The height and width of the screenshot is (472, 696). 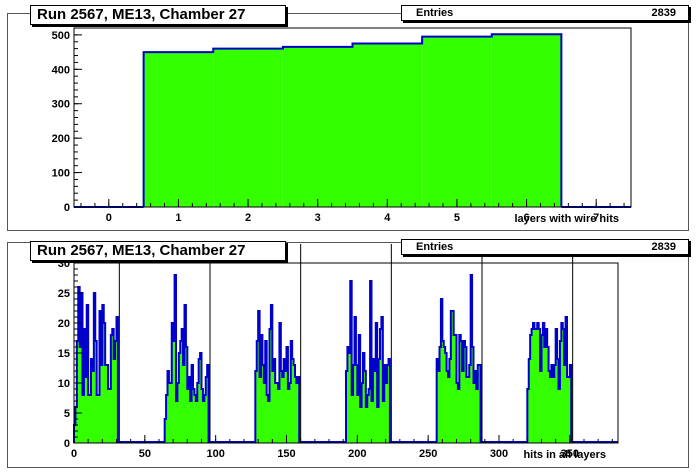 What do you see at coordinates (64, 294) in the screenshot?
I see `bottom-ytick-label: 25` at bounding box center [64, 294].